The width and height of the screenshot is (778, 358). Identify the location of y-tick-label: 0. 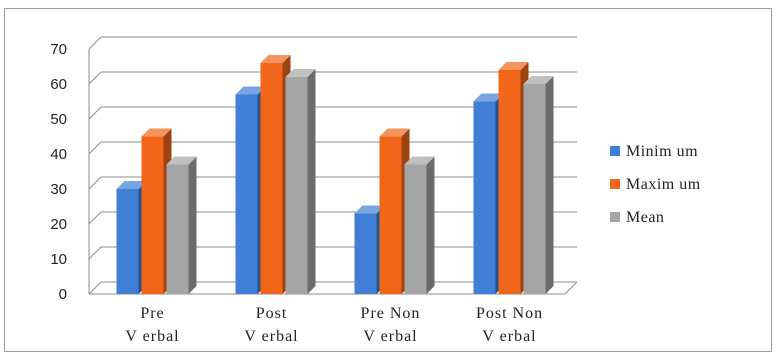
(63, 294).